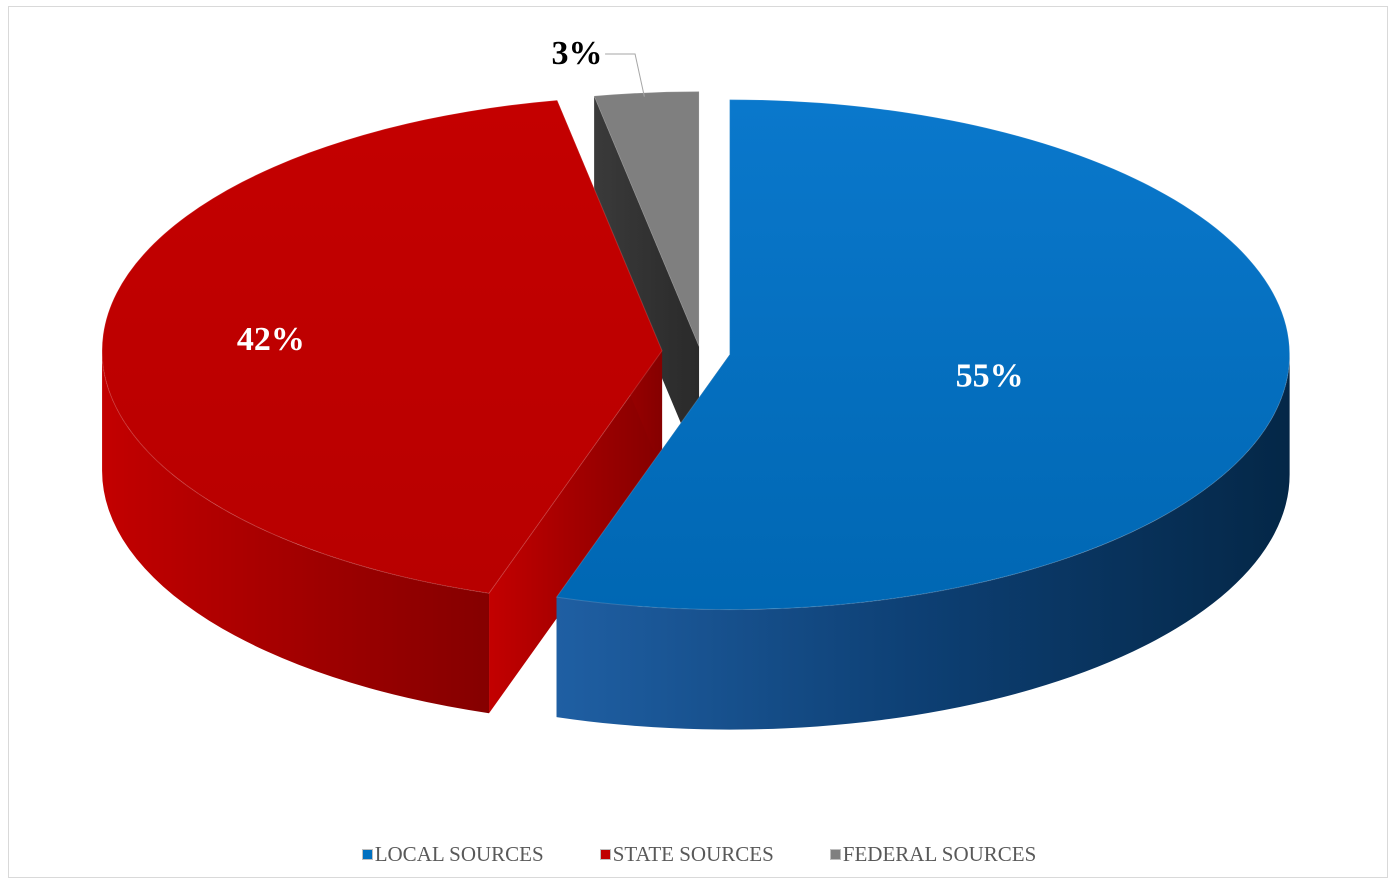  Describe the element at coordinates (459, 853) in the screenshot. I see `legend-label-local: LOCAL SOURCES` at that location.